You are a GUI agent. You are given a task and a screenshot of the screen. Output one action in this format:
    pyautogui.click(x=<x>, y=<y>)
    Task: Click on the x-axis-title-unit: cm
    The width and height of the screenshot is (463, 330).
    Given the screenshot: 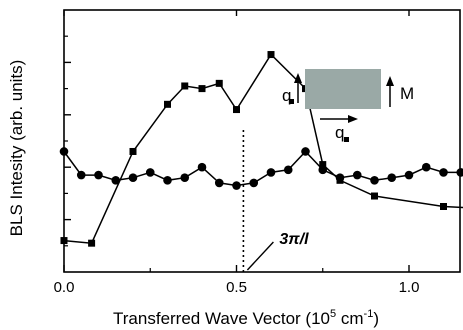 What is the action you would take?
    pyautogui.click(x=349, y=318)
    